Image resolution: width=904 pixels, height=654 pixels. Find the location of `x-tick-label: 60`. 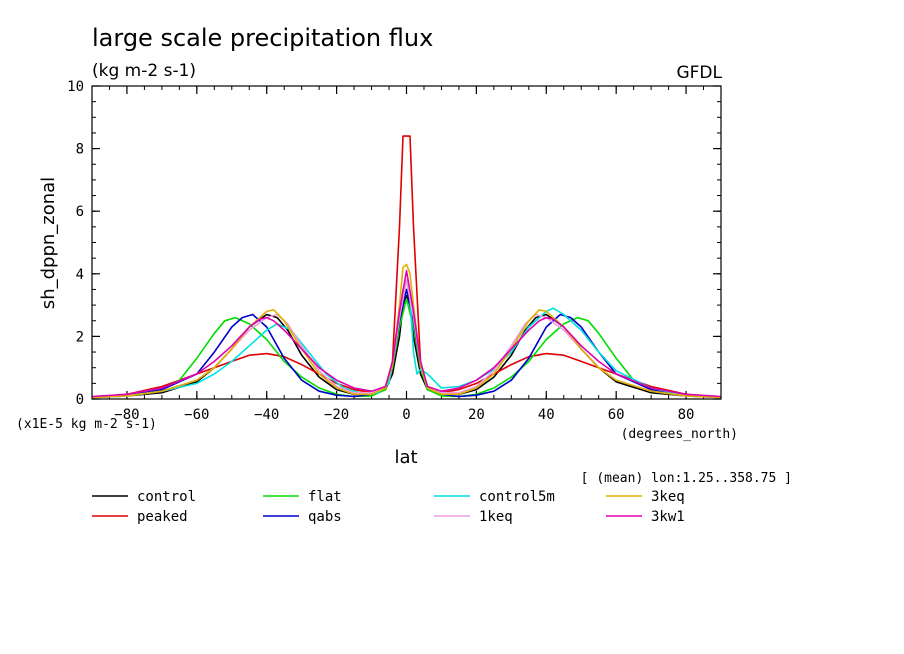

x-tick-label: 60 is located at coordinates (616, 415).